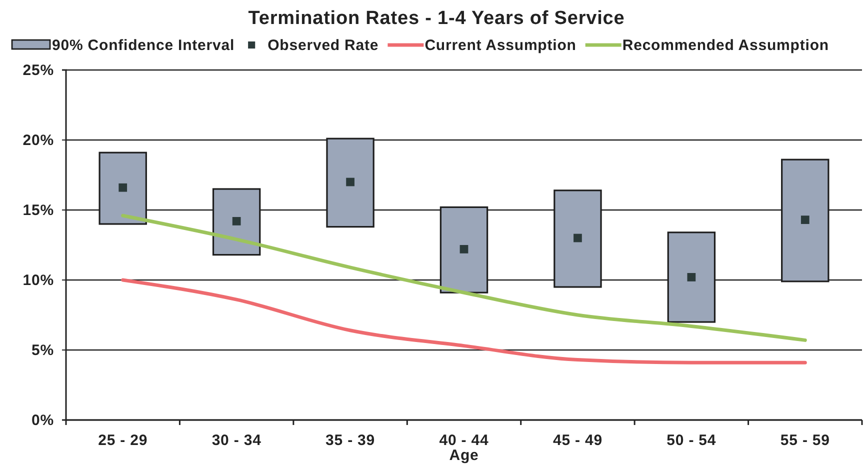 Image resolution: width=865 pixels, height=465 pixels. I want to click on x-tick-label: 30 - 34, so click(237, 440).